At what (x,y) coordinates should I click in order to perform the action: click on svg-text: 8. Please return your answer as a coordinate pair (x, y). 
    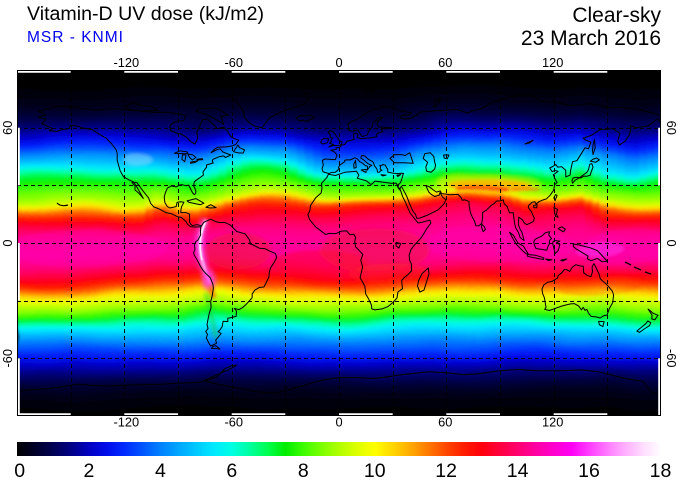
    Looking at the image, I should click on (303, 470).